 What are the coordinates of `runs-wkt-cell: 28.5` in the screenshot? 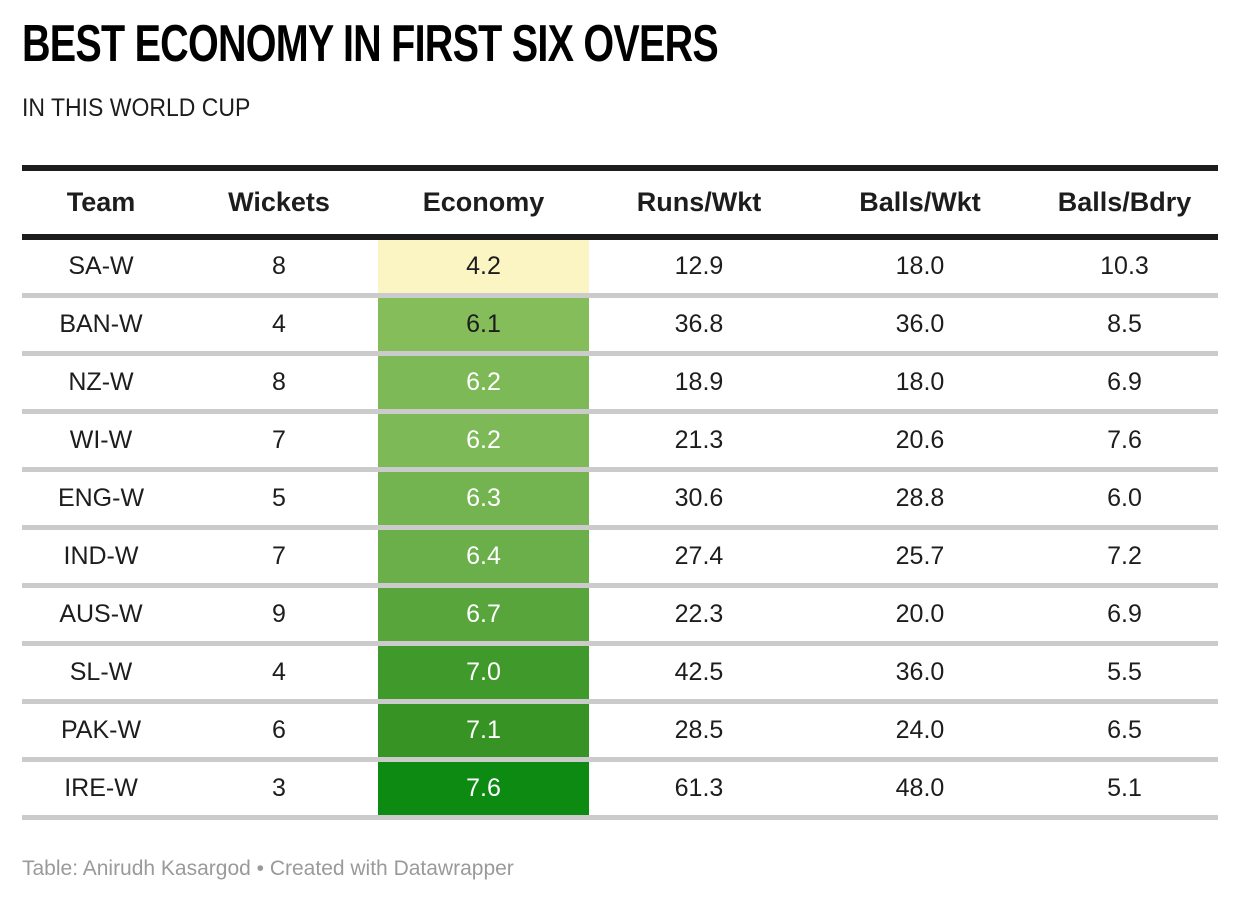 It's located at (699, 731).